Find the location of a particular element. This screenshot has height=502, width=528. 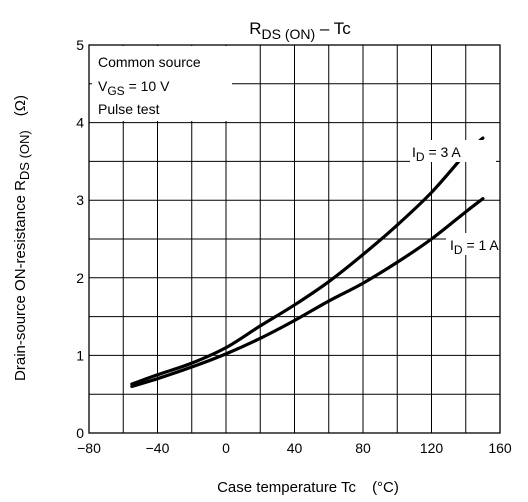

y-tick-label: 0 is located at coordinates (80, 433).